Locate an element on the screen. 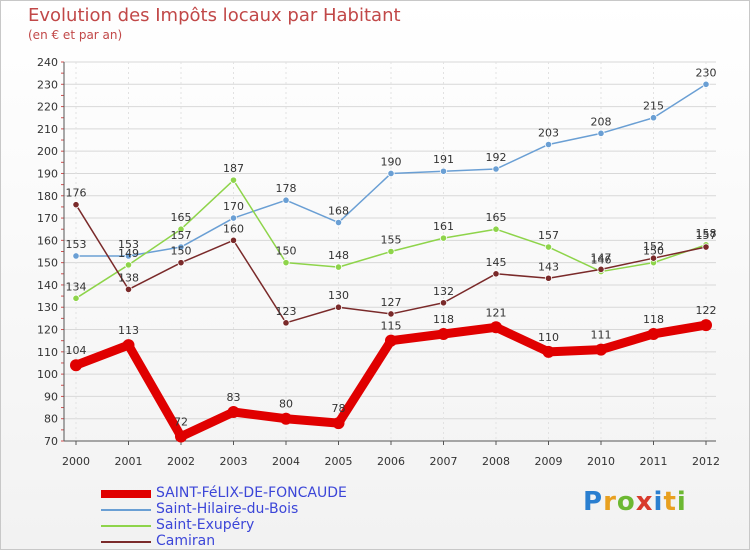 The image size is (750, 550). y-tick-label: 220 is located at coordinates (47, 107).